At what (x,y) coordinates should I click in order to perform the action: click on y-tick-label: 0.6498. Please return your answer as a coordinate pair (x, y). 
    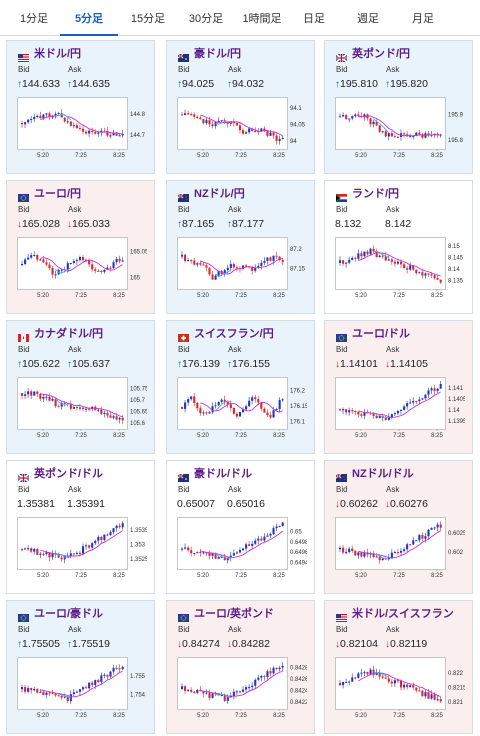
    Looking at the image, I should click on (298, 543).